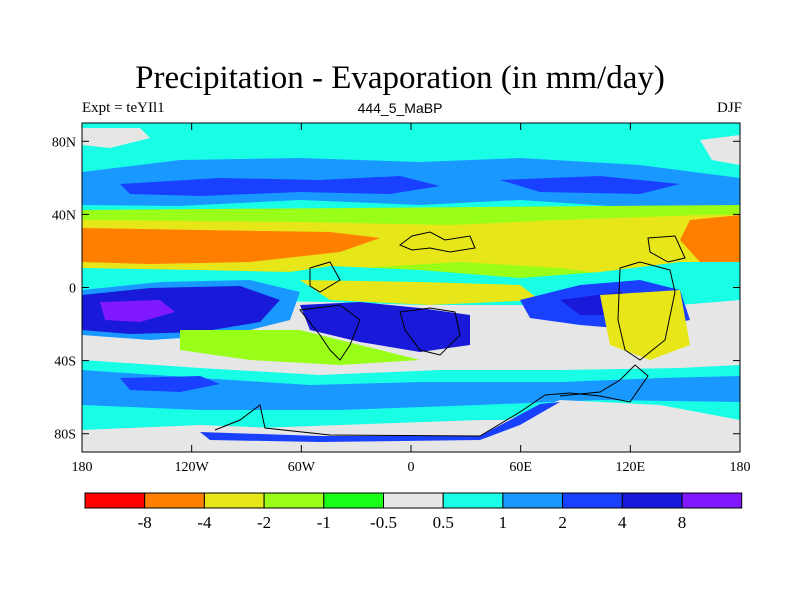 The image size is (800, 600). Describe the element at coordinates (562, 522) in the screenshot. I see `colorbar-label: 2` at that location.